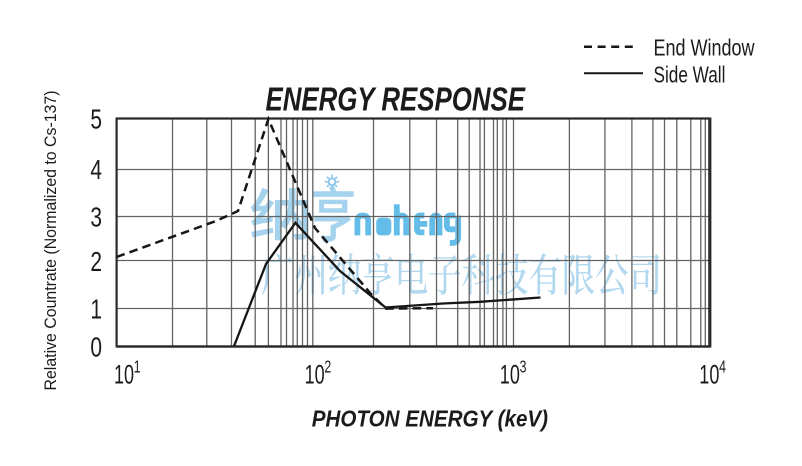 The image size is (802, 466). I want to click on svg-text: 0, so click(96, 348).